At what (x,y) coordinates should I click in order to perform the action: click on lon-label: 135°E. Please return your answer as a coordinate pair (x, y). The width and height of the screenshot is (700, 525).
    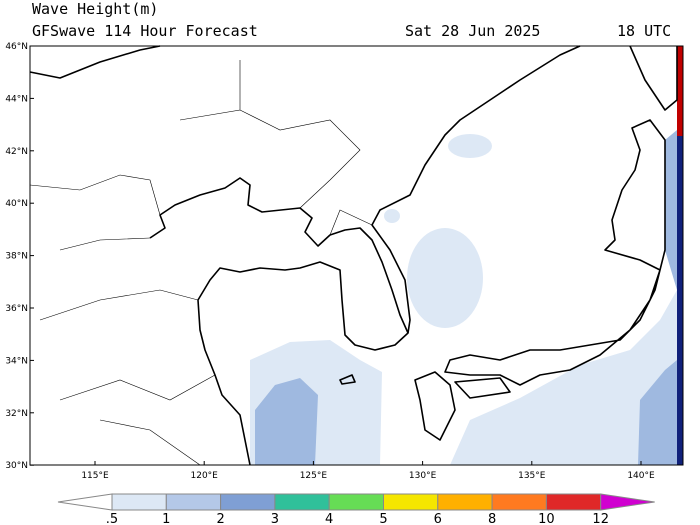
    Looking at the image, I should click on (532, 476).